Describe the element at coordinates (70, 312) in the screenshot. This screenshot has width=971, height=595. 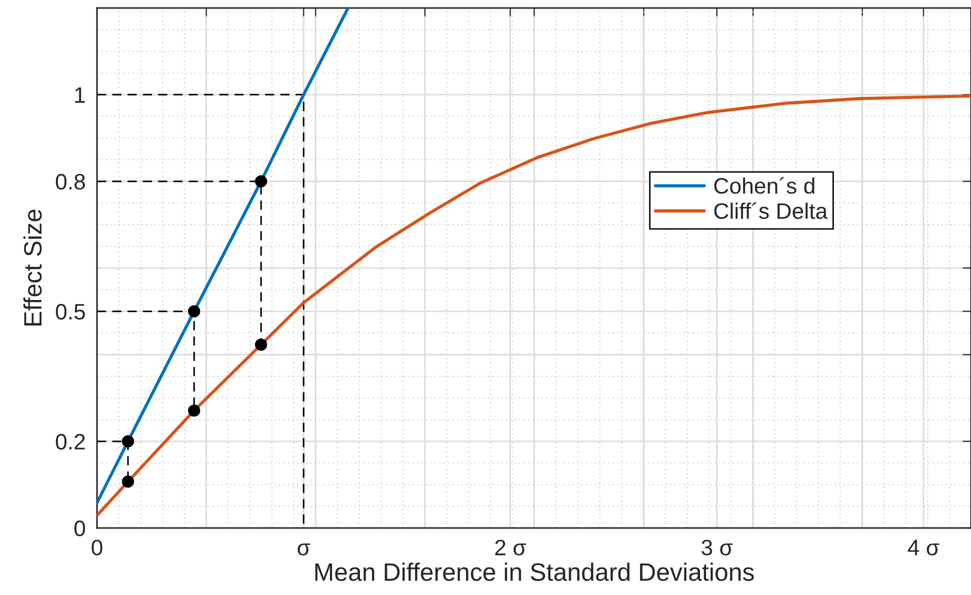
I see `y-tick-label: 0.5` at that location.